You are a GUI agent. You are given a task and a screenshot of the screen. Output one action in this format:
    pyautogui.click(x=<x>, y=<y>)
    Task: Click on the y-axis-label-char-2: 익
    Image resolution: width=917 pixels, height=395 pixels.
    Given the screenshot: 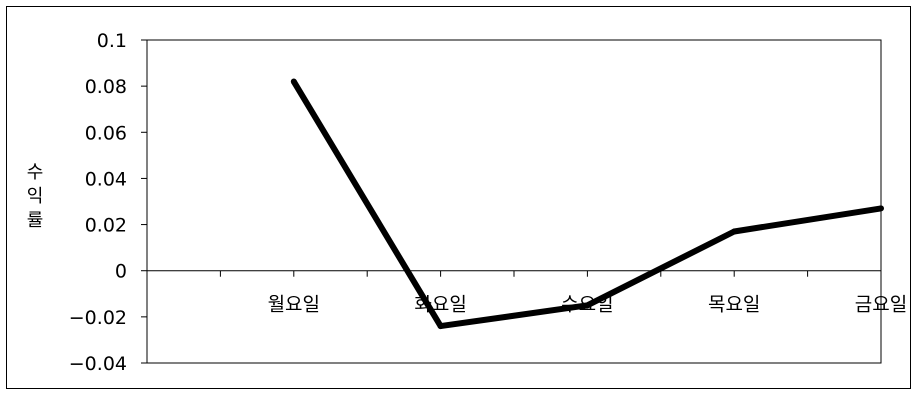 What is the action you would take?
    pyautogui.click(x=35, y=196)
    